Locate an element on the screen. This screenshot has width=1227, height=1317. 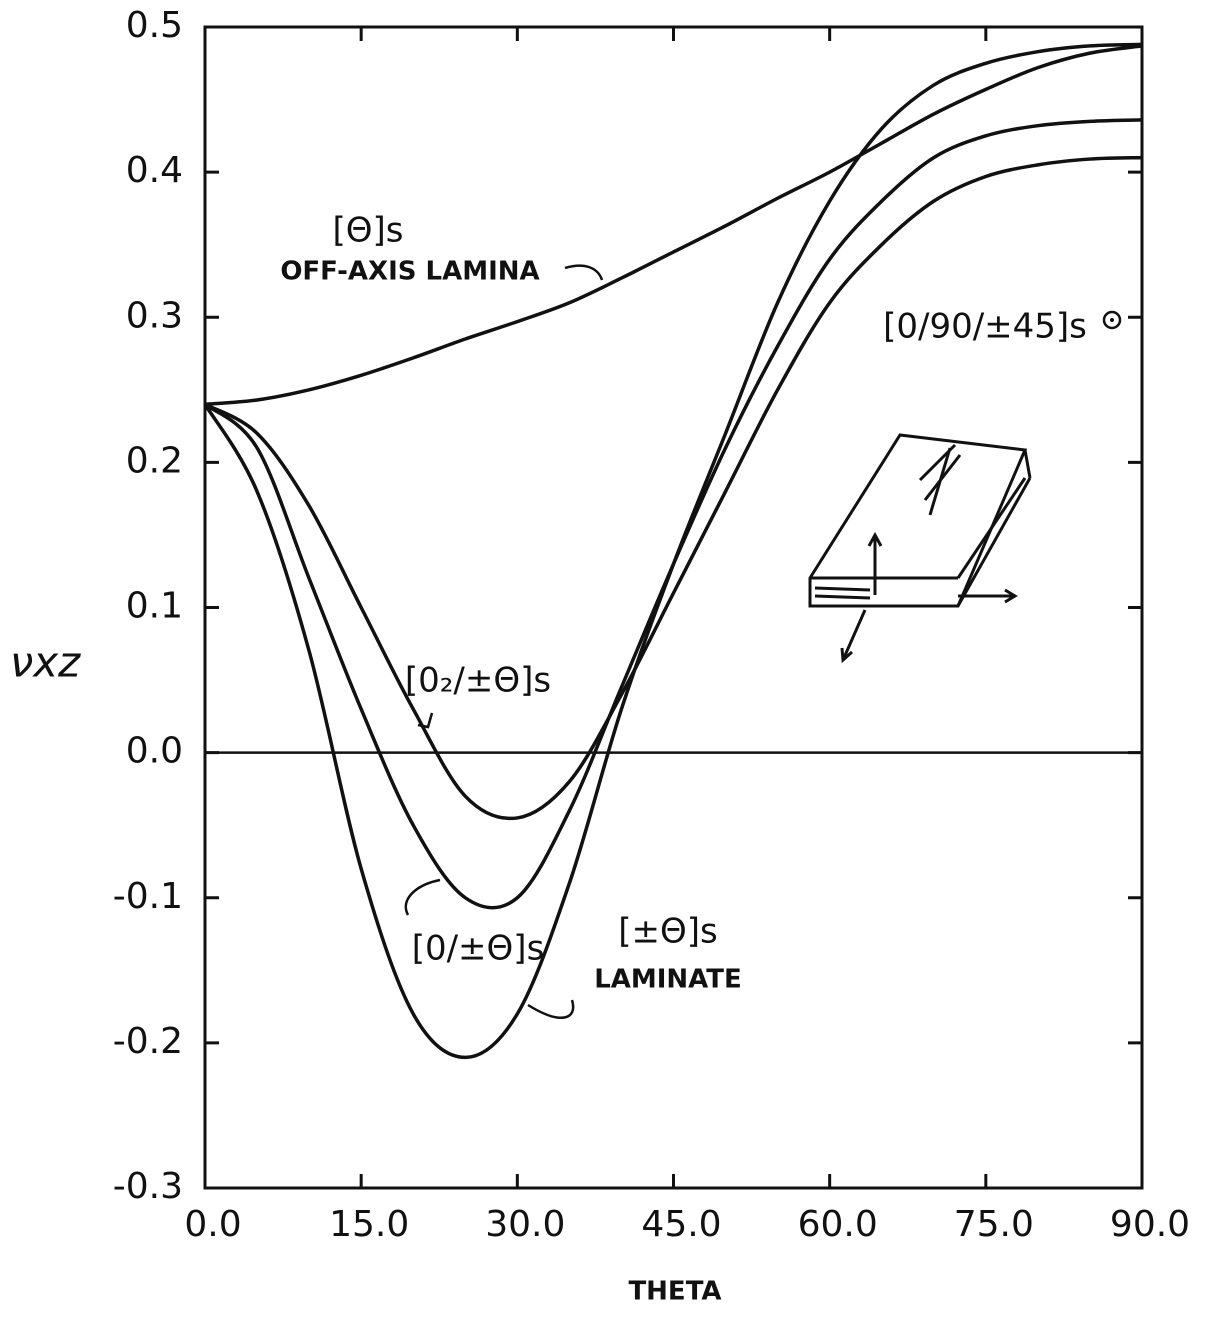
annotation: [0/90/±45]s is located at coordinates (985, 327).